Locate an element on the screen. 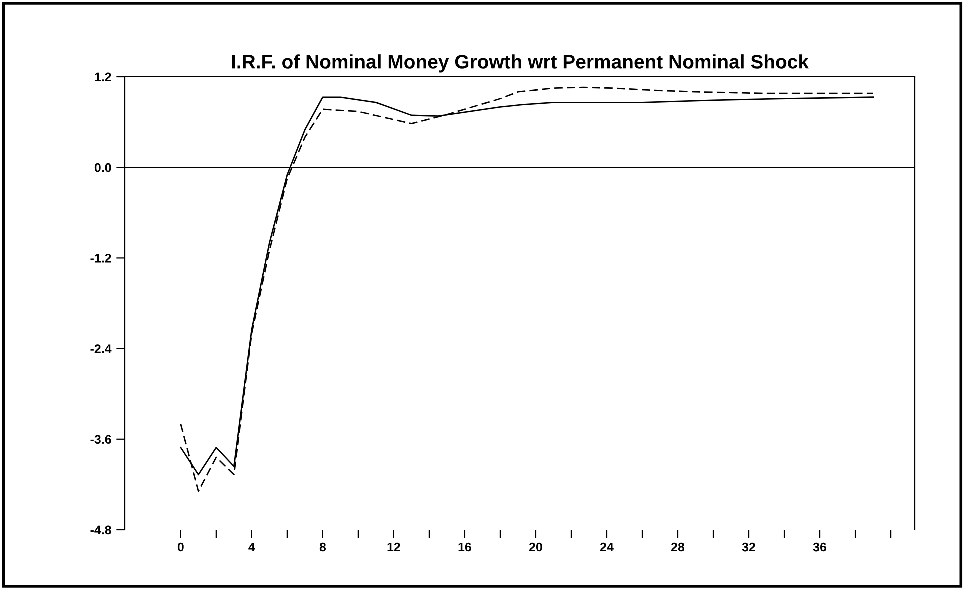  y-tick-label: -4.8 is located at coordinates (101, 530).